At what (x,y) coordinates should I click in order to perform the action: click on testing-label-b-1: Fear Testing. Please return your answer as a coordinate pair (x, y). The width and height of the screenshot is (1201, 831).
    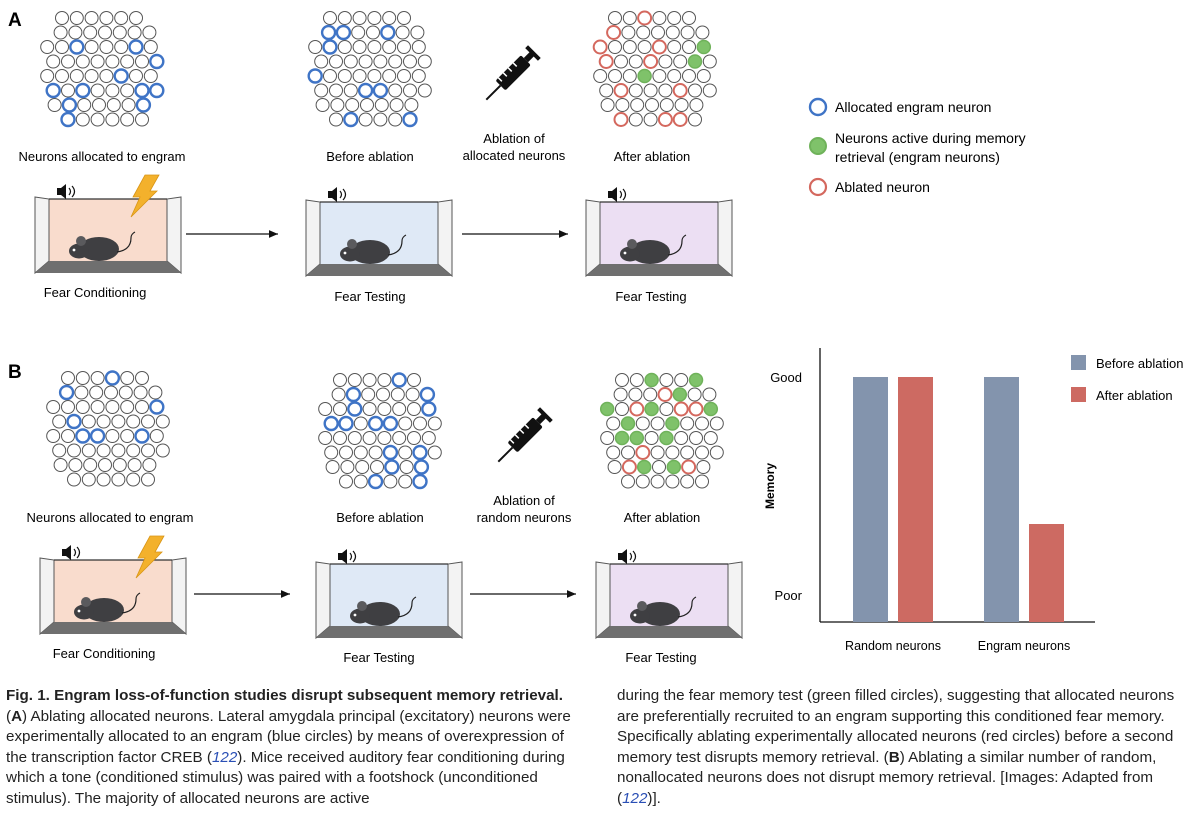
    Looking at the image, I should click on (378, 657).